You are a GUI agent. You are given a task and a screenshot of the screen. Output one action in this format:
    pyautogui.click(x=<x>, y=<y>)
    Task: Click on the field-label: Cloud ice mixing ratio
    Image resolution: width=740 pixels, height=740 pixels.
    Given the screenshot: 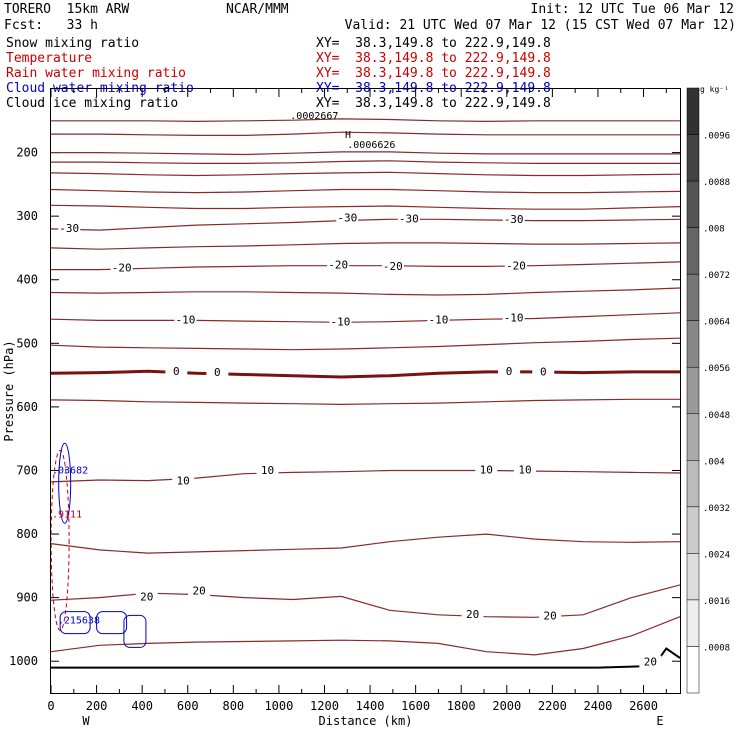 What is the action you would take?
    pyautogui.click(x=92, y=103)
    